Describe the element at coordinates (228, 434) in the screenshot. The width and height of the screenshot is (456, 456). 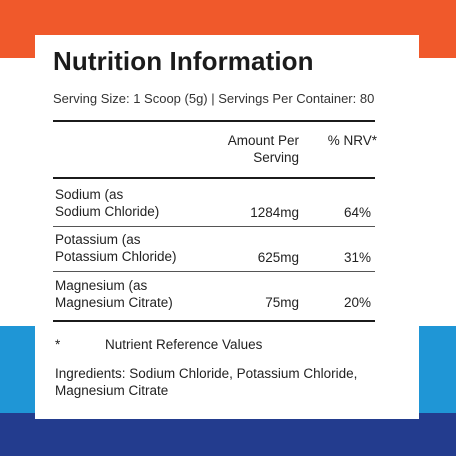
I see `bottom-color-band` at that location.